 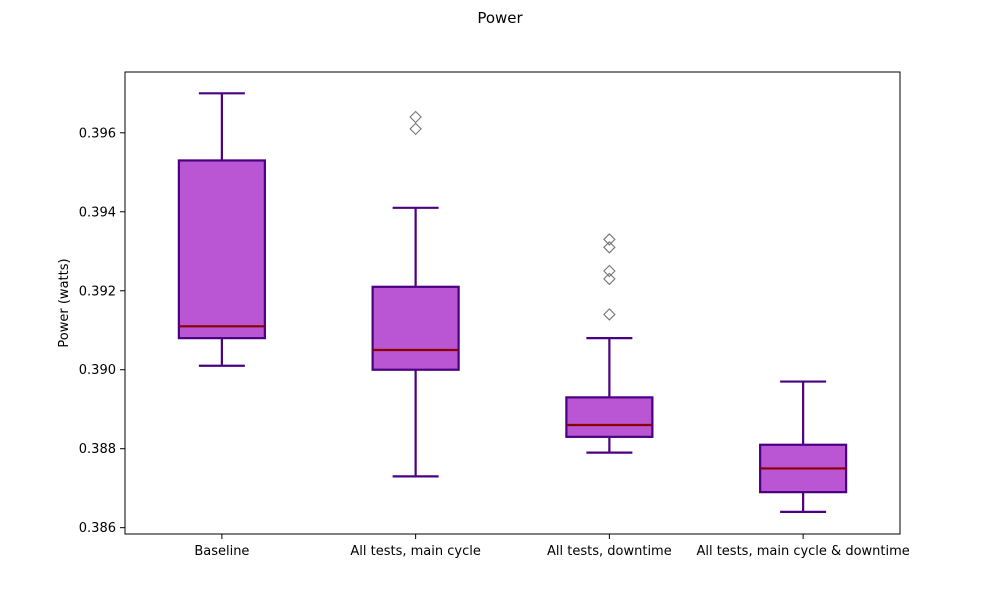 I want to click on y-axis-label: Power (watts), so click(x=64, y=302).